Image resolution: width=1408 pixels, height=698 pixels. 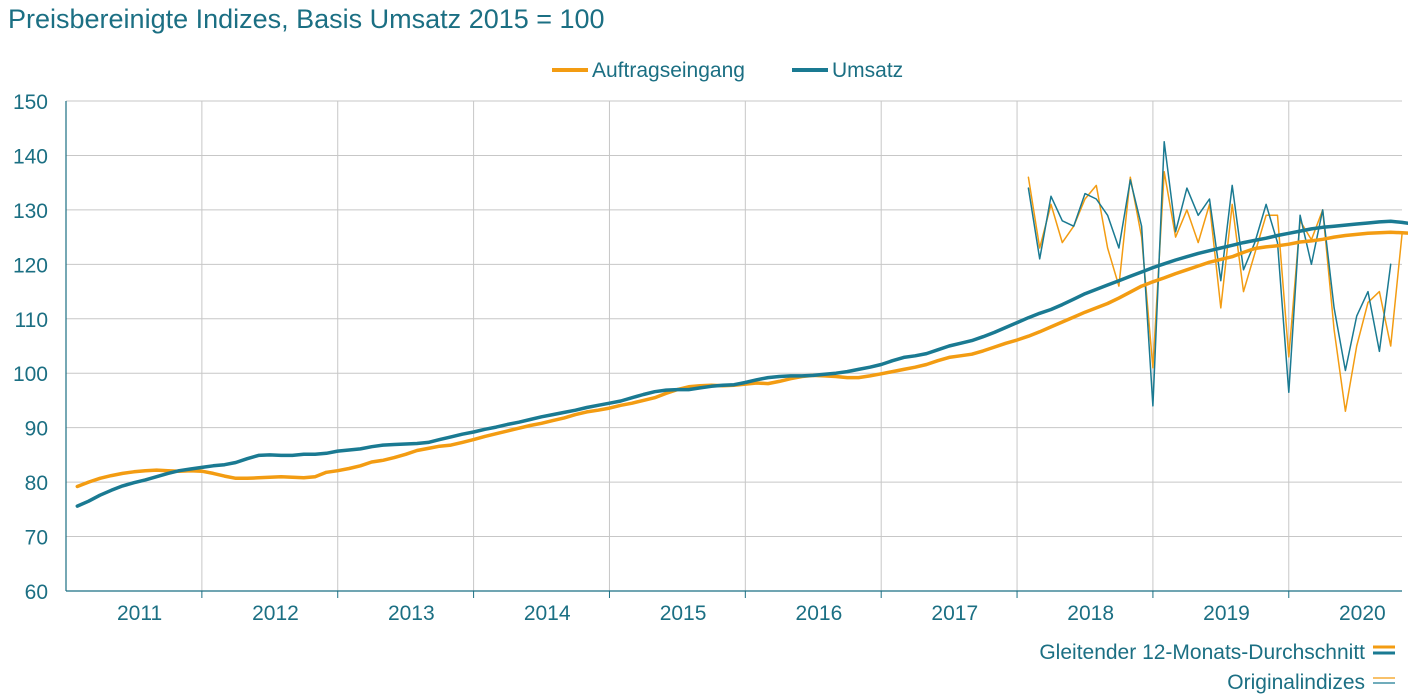 I want to click on x-tick-label: 2019, so click(x=1226, y=613).